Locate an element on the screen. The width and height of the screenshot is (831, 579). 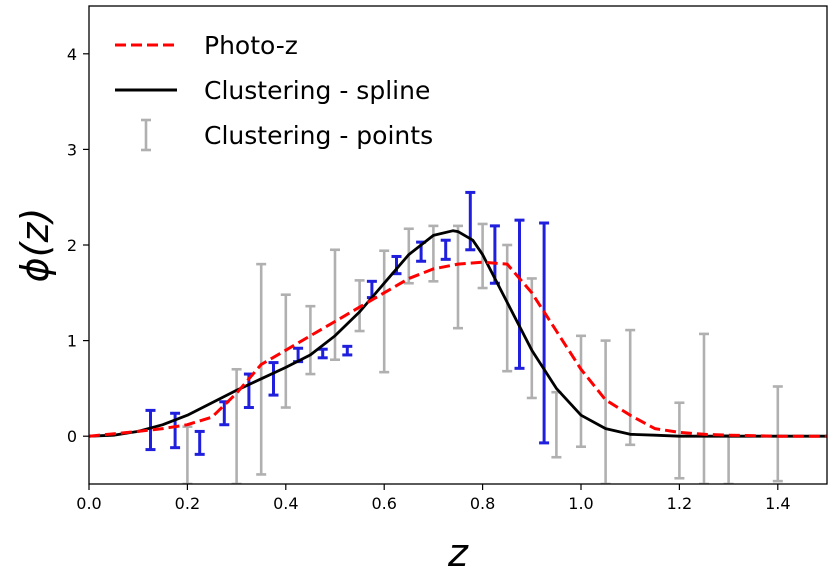
x-axis-title: z is located at coordinates (458, 553).